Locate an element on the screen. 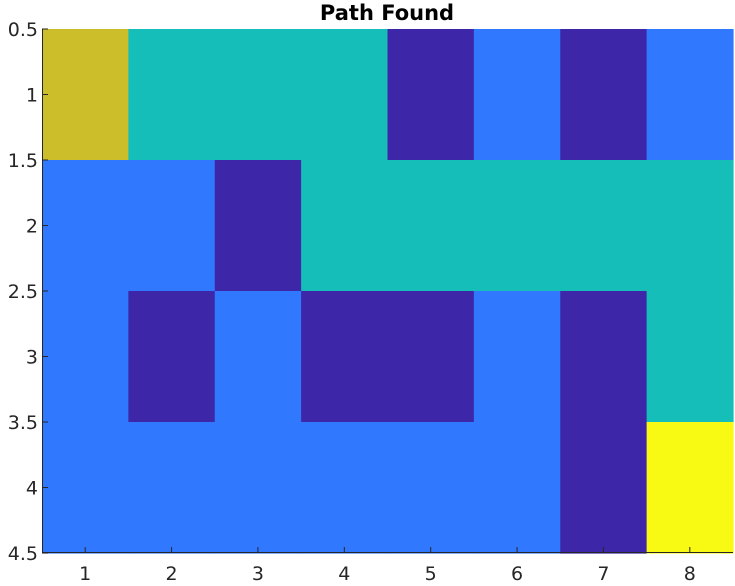 Image resolution: width=735 pixels, height=586 pixels. heatmap-cell-r2-c4 is located at coordinates (345, 226).